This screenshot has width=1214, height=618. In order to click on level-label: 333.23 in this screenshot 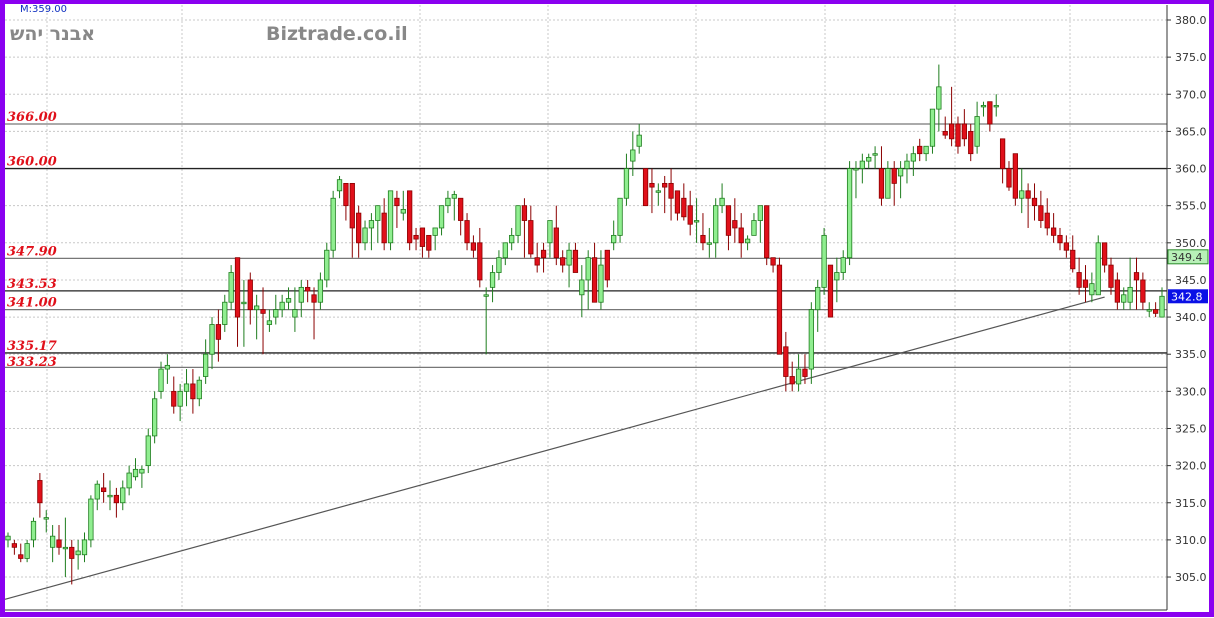, I will do `click(32, 362)`.